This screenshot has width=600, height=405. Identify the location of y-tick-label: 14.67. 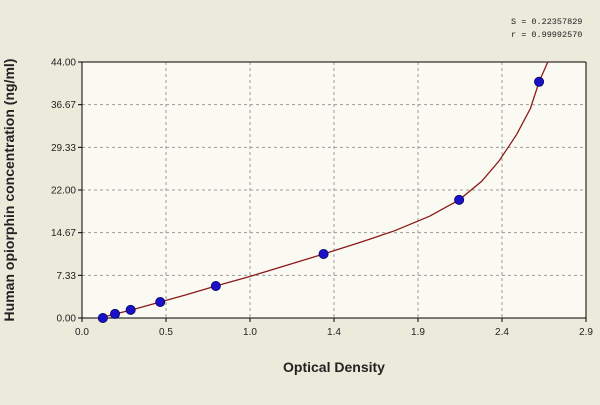
(63, 233).